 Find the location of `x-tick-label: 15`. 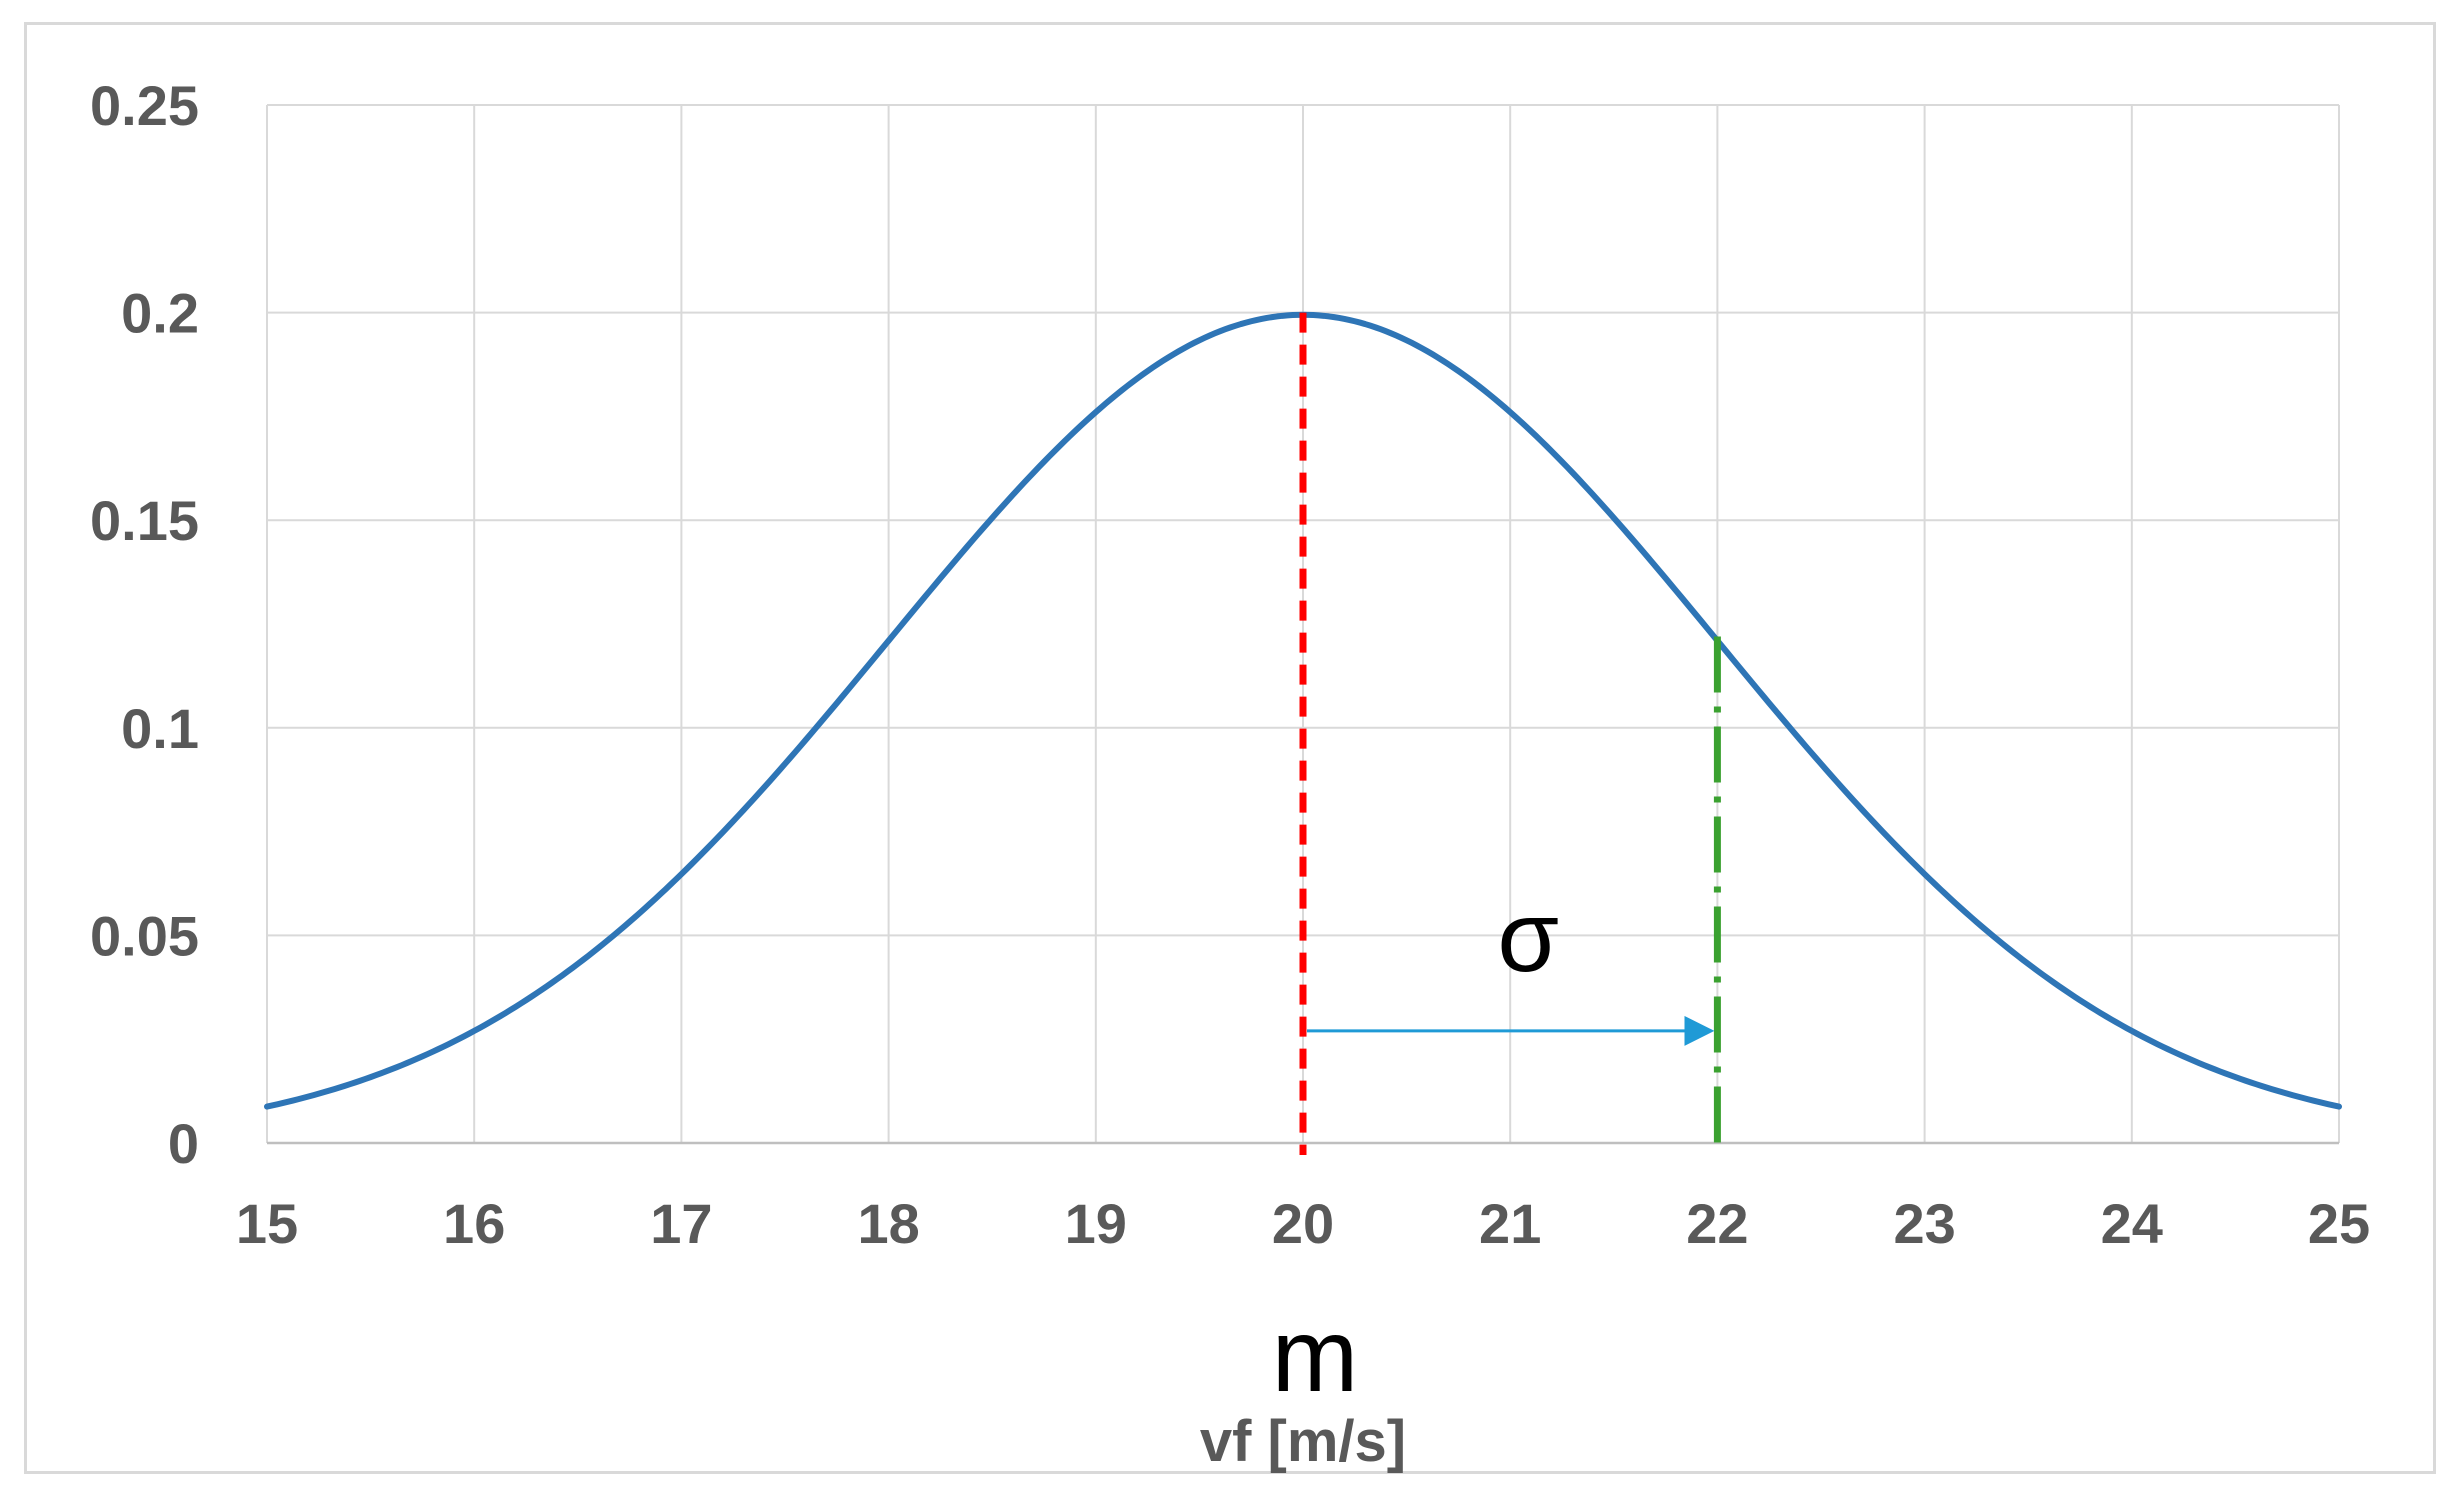

x-tick-label: 15 is located at coordinates (267, 1223).